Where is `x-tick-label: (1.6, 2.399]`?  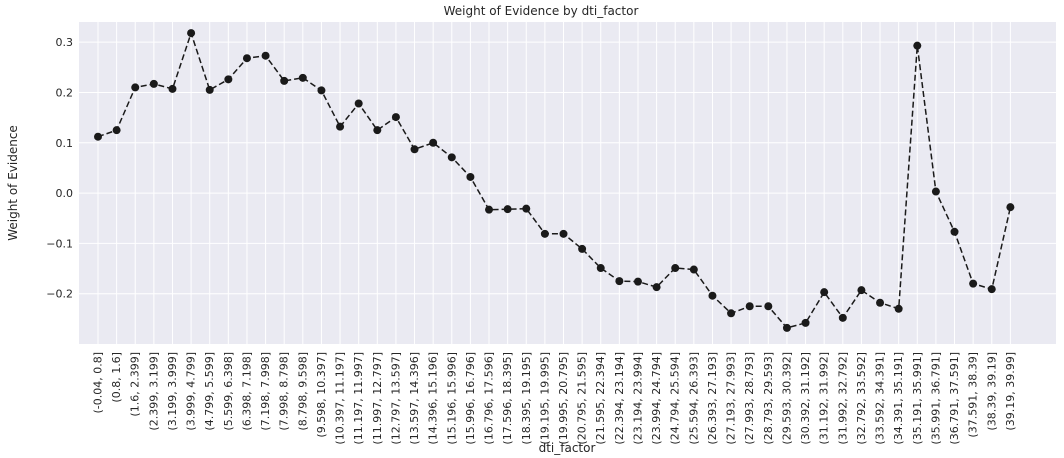
x-tick-label: (1.6, 2.399] is located at coordinates (135, 384).